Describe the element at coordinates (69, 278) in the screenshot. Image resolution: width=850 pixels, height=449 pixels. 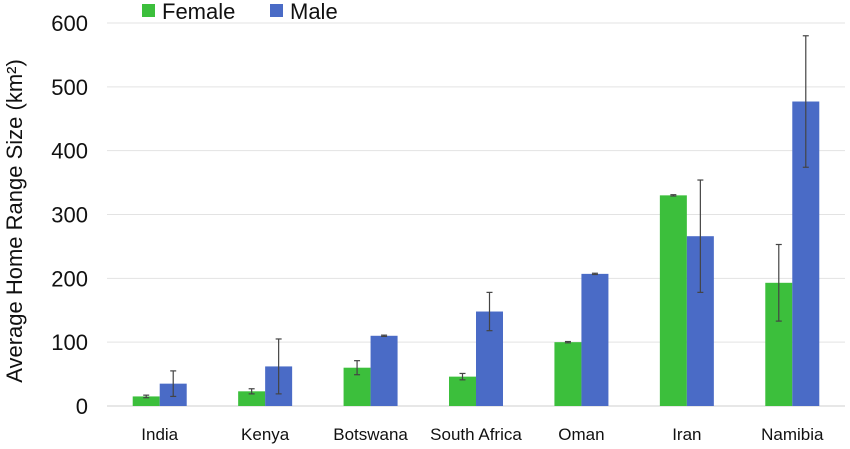
I see `y-tick-label: 200` at that location.